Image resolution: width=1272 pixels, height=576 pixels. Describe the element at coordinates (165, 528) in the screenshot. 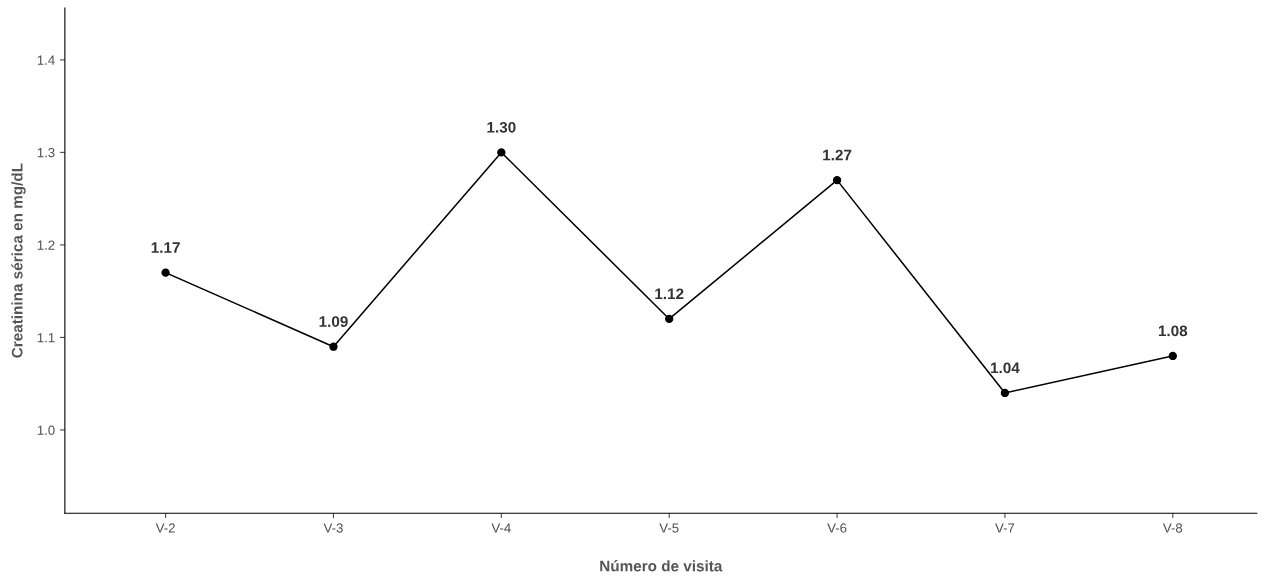

I see `x-tick-label: V-2` at that location.